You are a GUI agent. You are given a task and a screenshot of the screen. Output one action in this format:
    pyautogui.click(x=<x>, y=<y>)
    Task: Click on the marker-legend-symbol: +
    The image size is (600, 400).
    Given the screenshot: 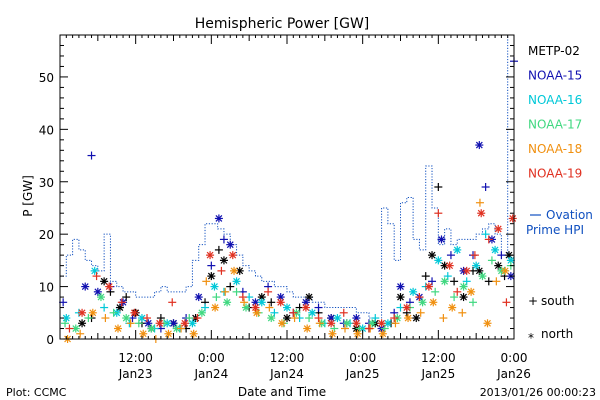 What is the action you would take?
    pyautogui.click(x=533, y=301)
    